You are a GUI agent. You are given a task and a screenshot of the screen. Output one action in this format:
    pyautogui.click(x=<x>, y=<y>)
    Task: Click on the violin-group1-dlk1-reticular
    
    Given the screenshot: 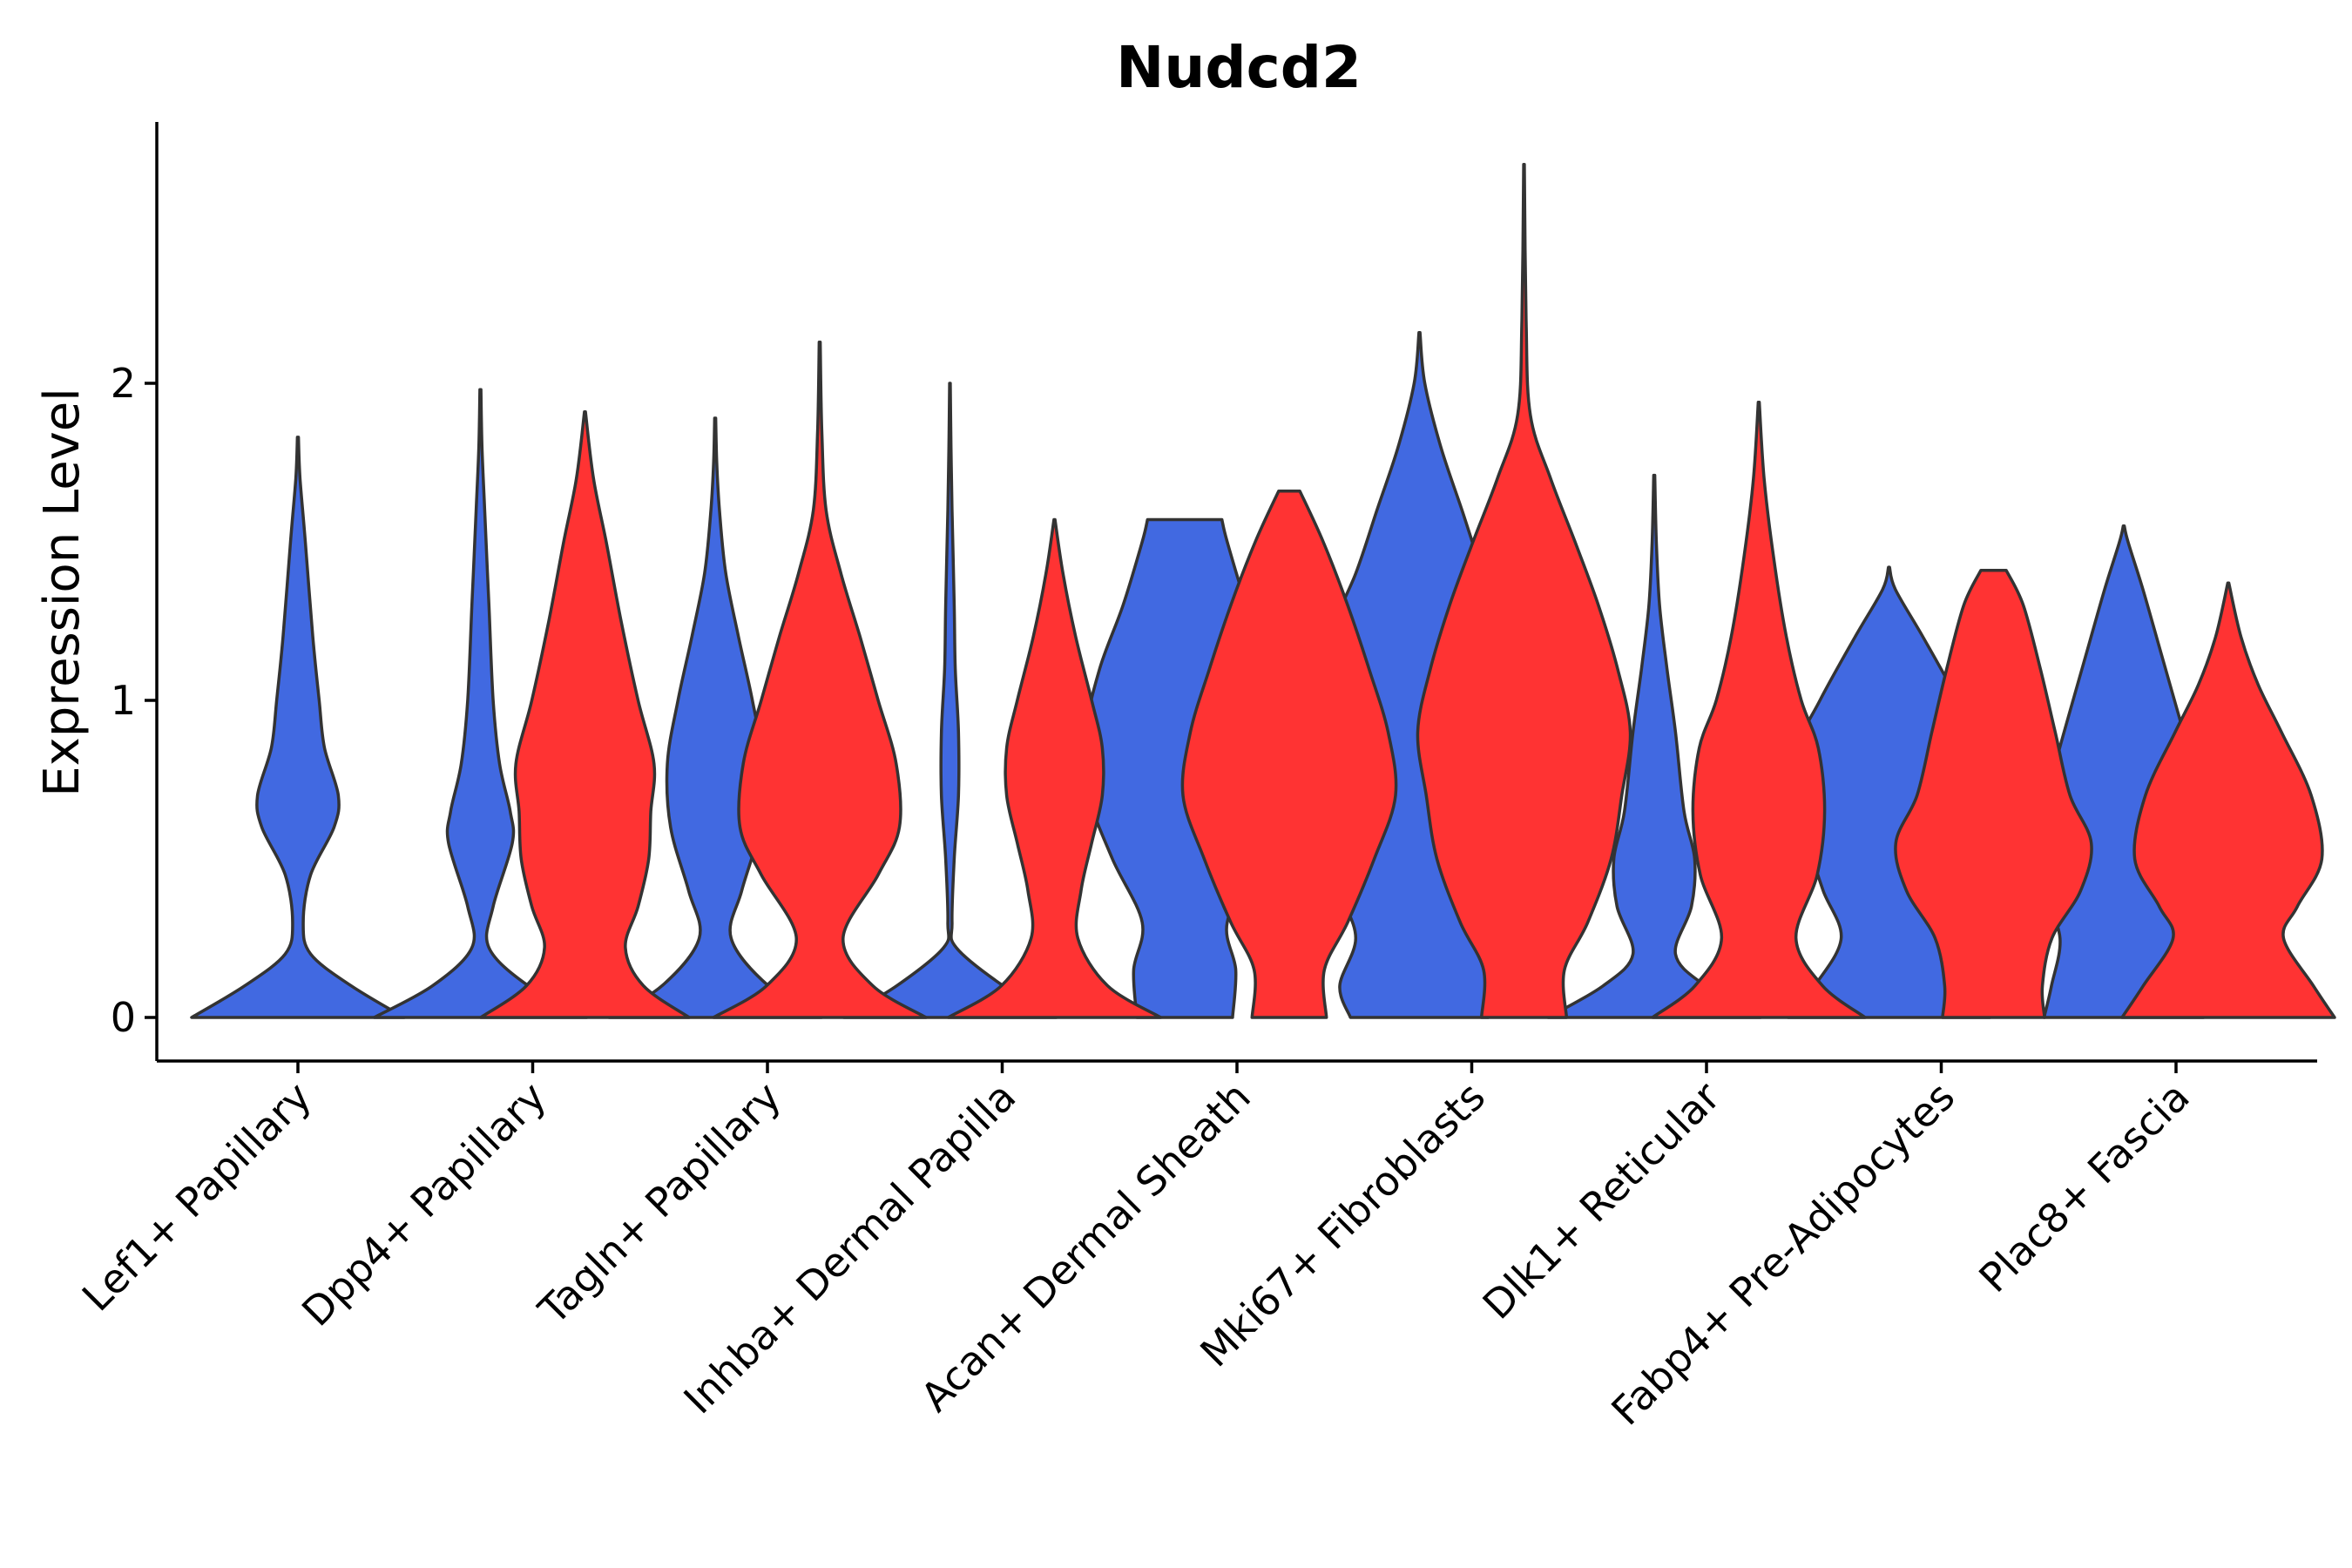 What is the action you would take?
    pyautogui.click(x=1654, y=746)
    